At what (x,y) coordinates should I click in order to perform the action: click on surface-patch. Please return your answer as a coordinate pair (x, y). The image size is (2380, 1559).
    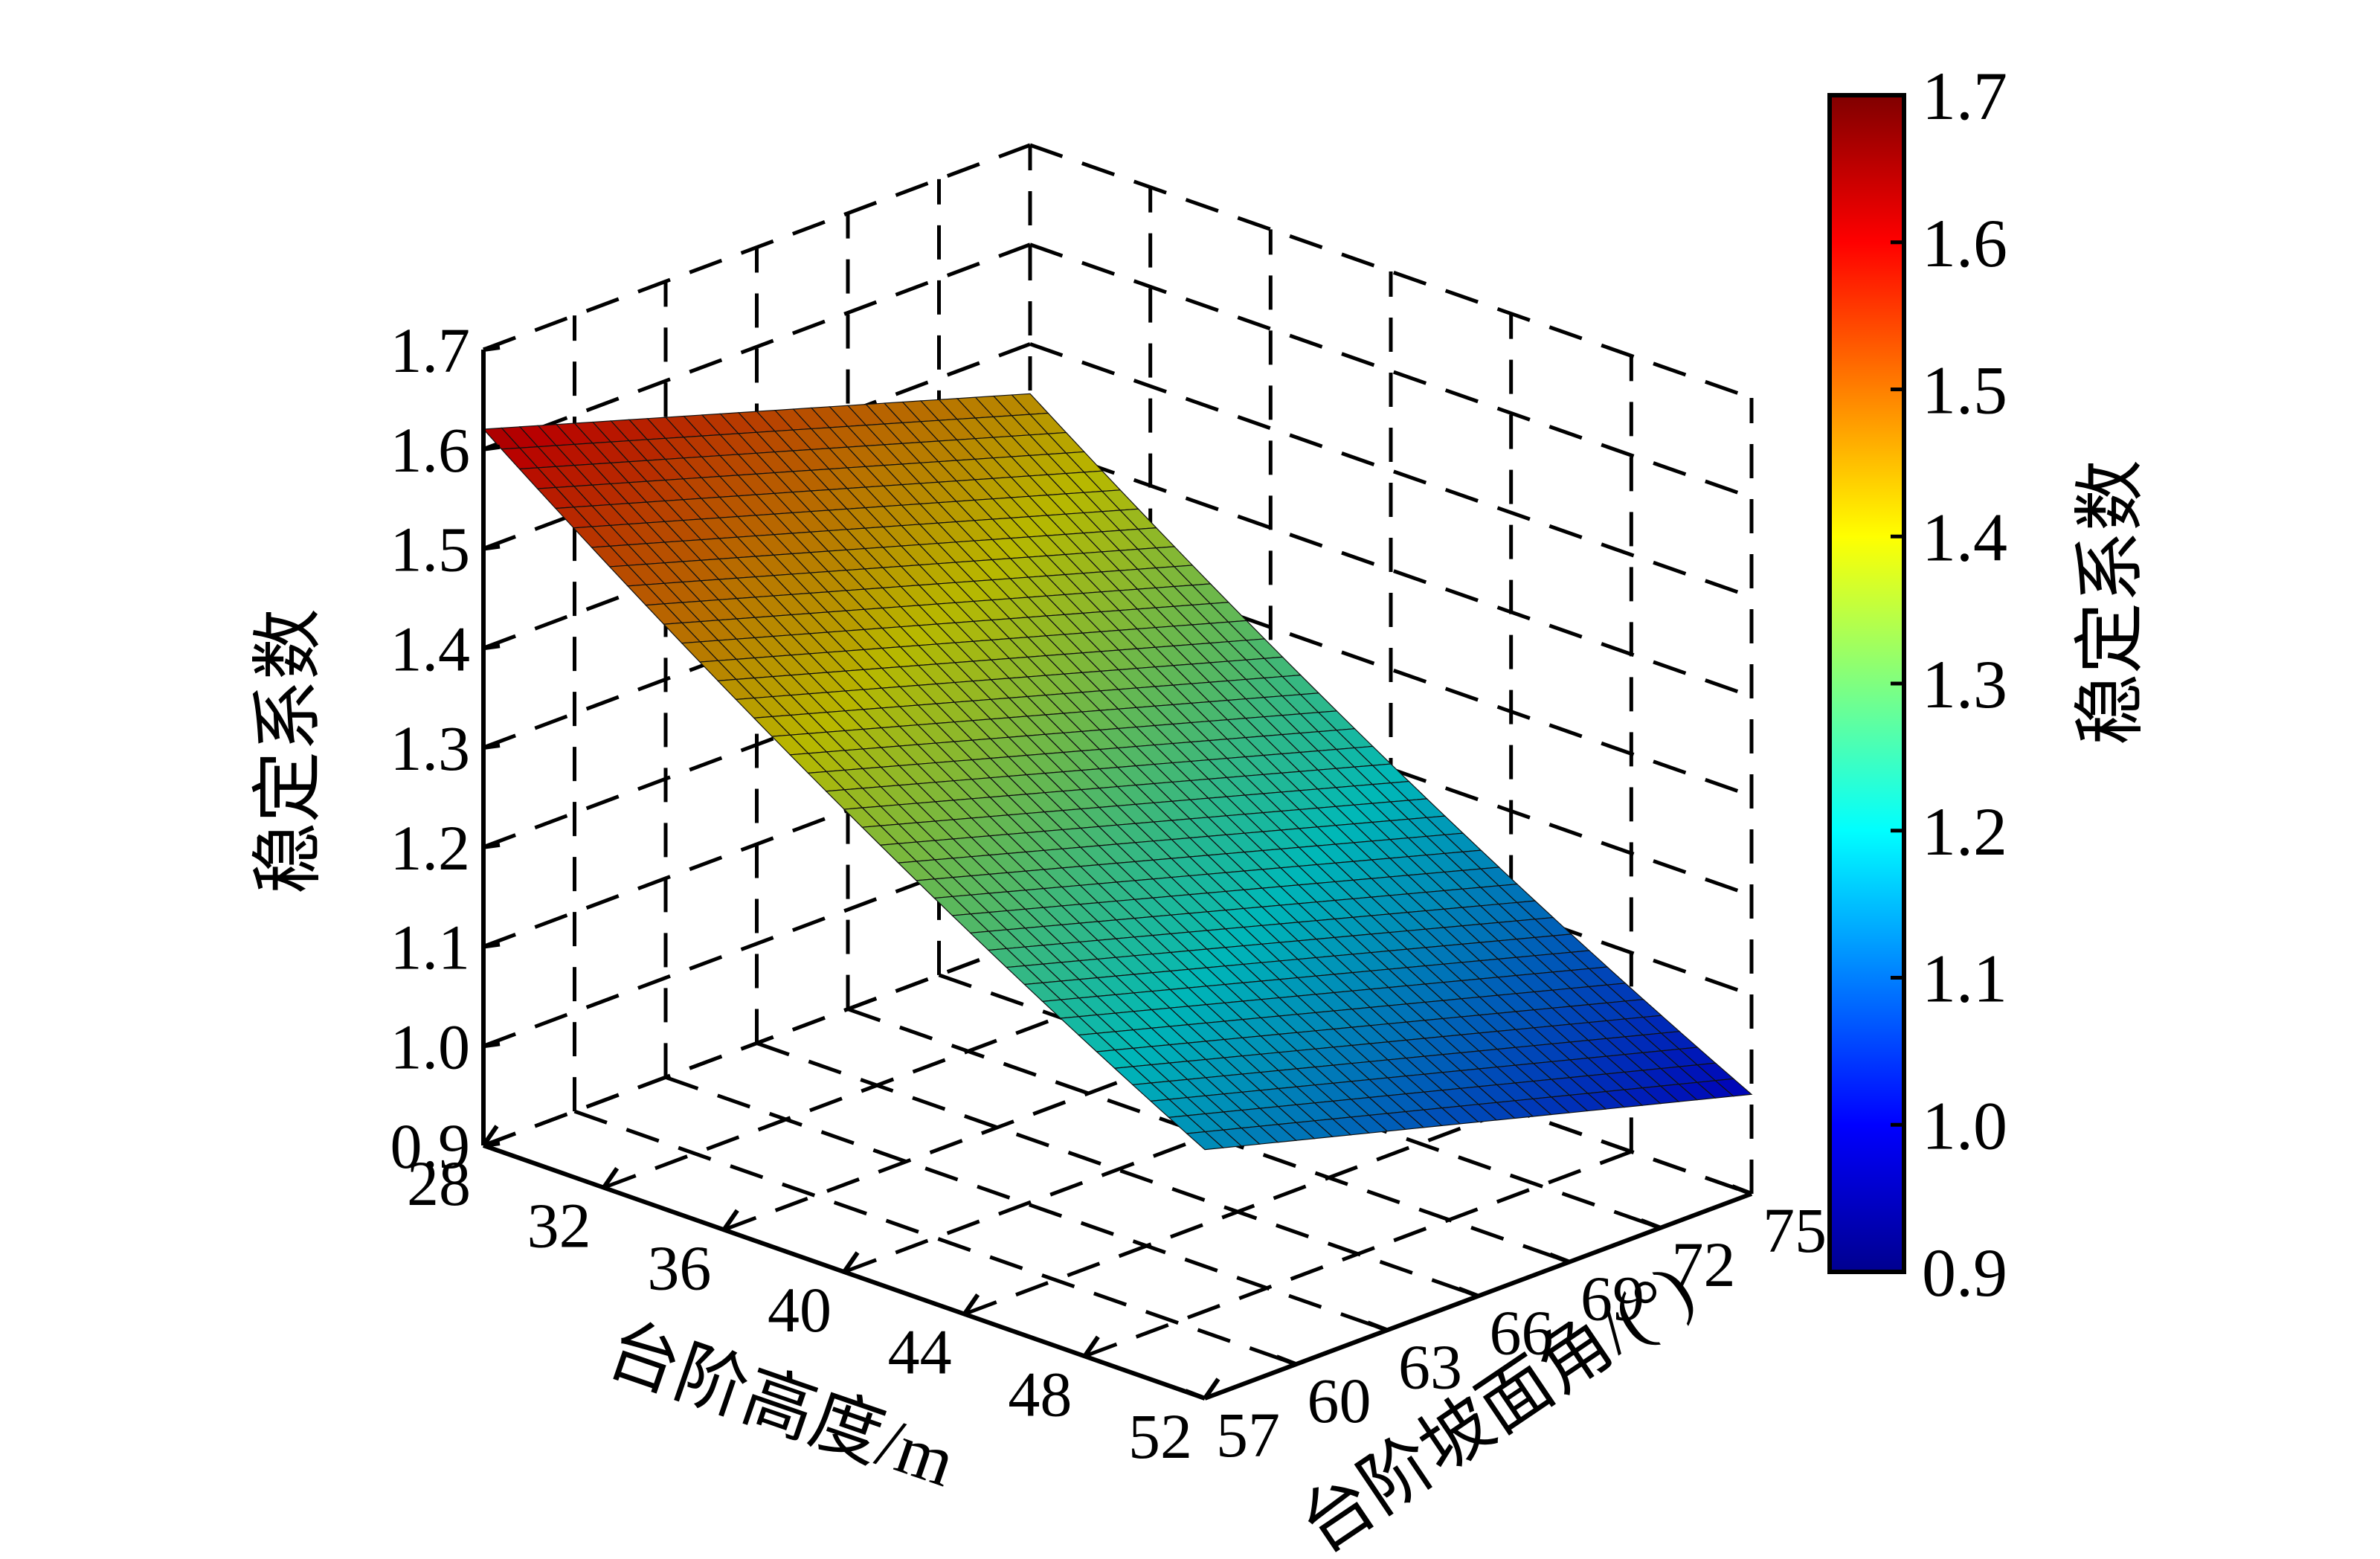
    Looking at the image, I should click on (1205, 1141).